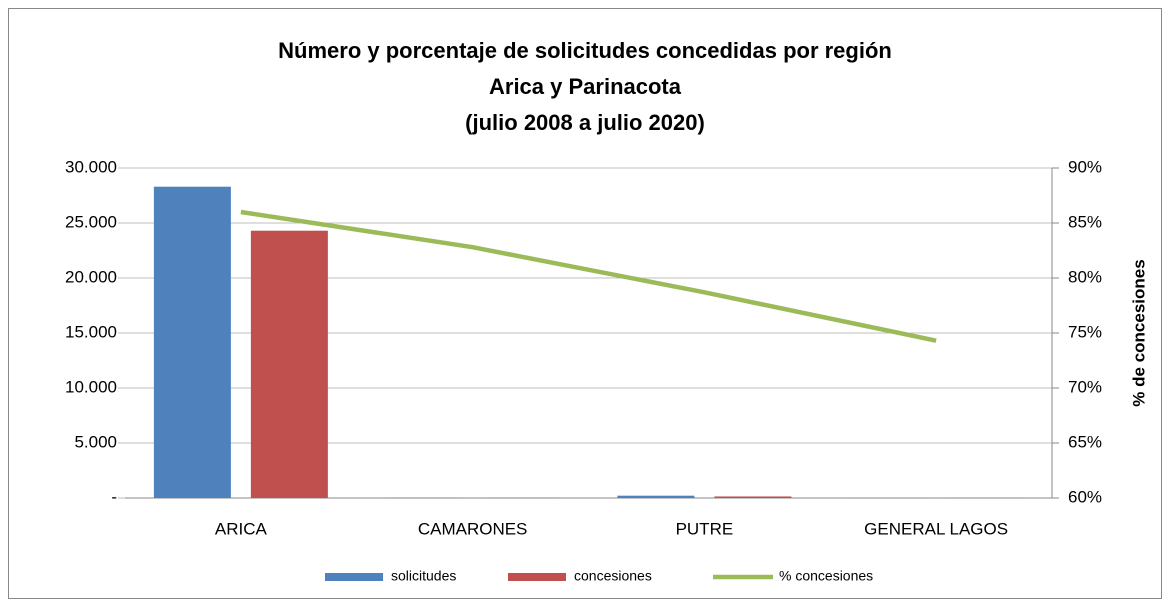 This screenshot has height=608, width=1170. I want to click on y-tick-label: 20.000, so click(91, 276).